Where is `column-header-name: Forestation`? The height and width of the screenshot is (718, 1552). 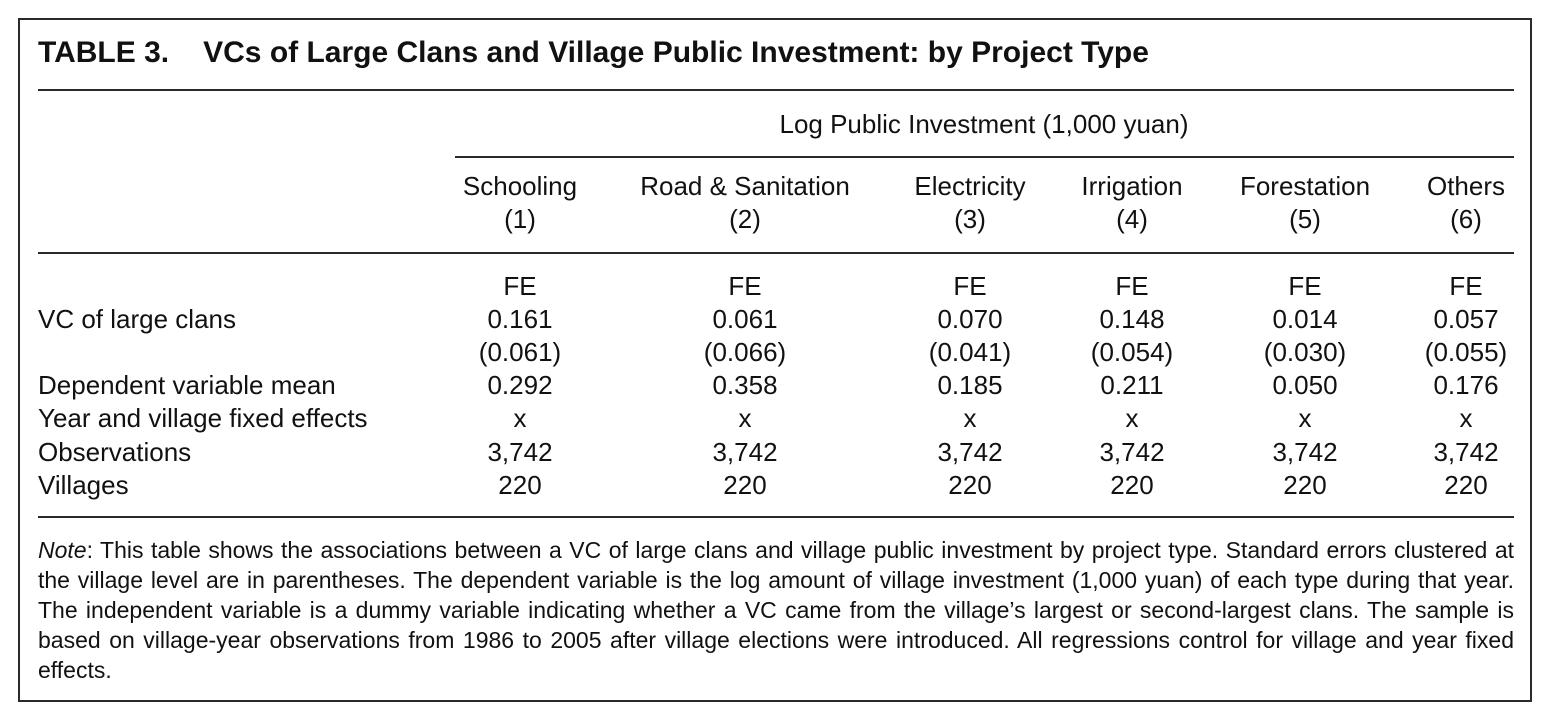 column-header-name: Forestation is located at coordinates (1305, 186).